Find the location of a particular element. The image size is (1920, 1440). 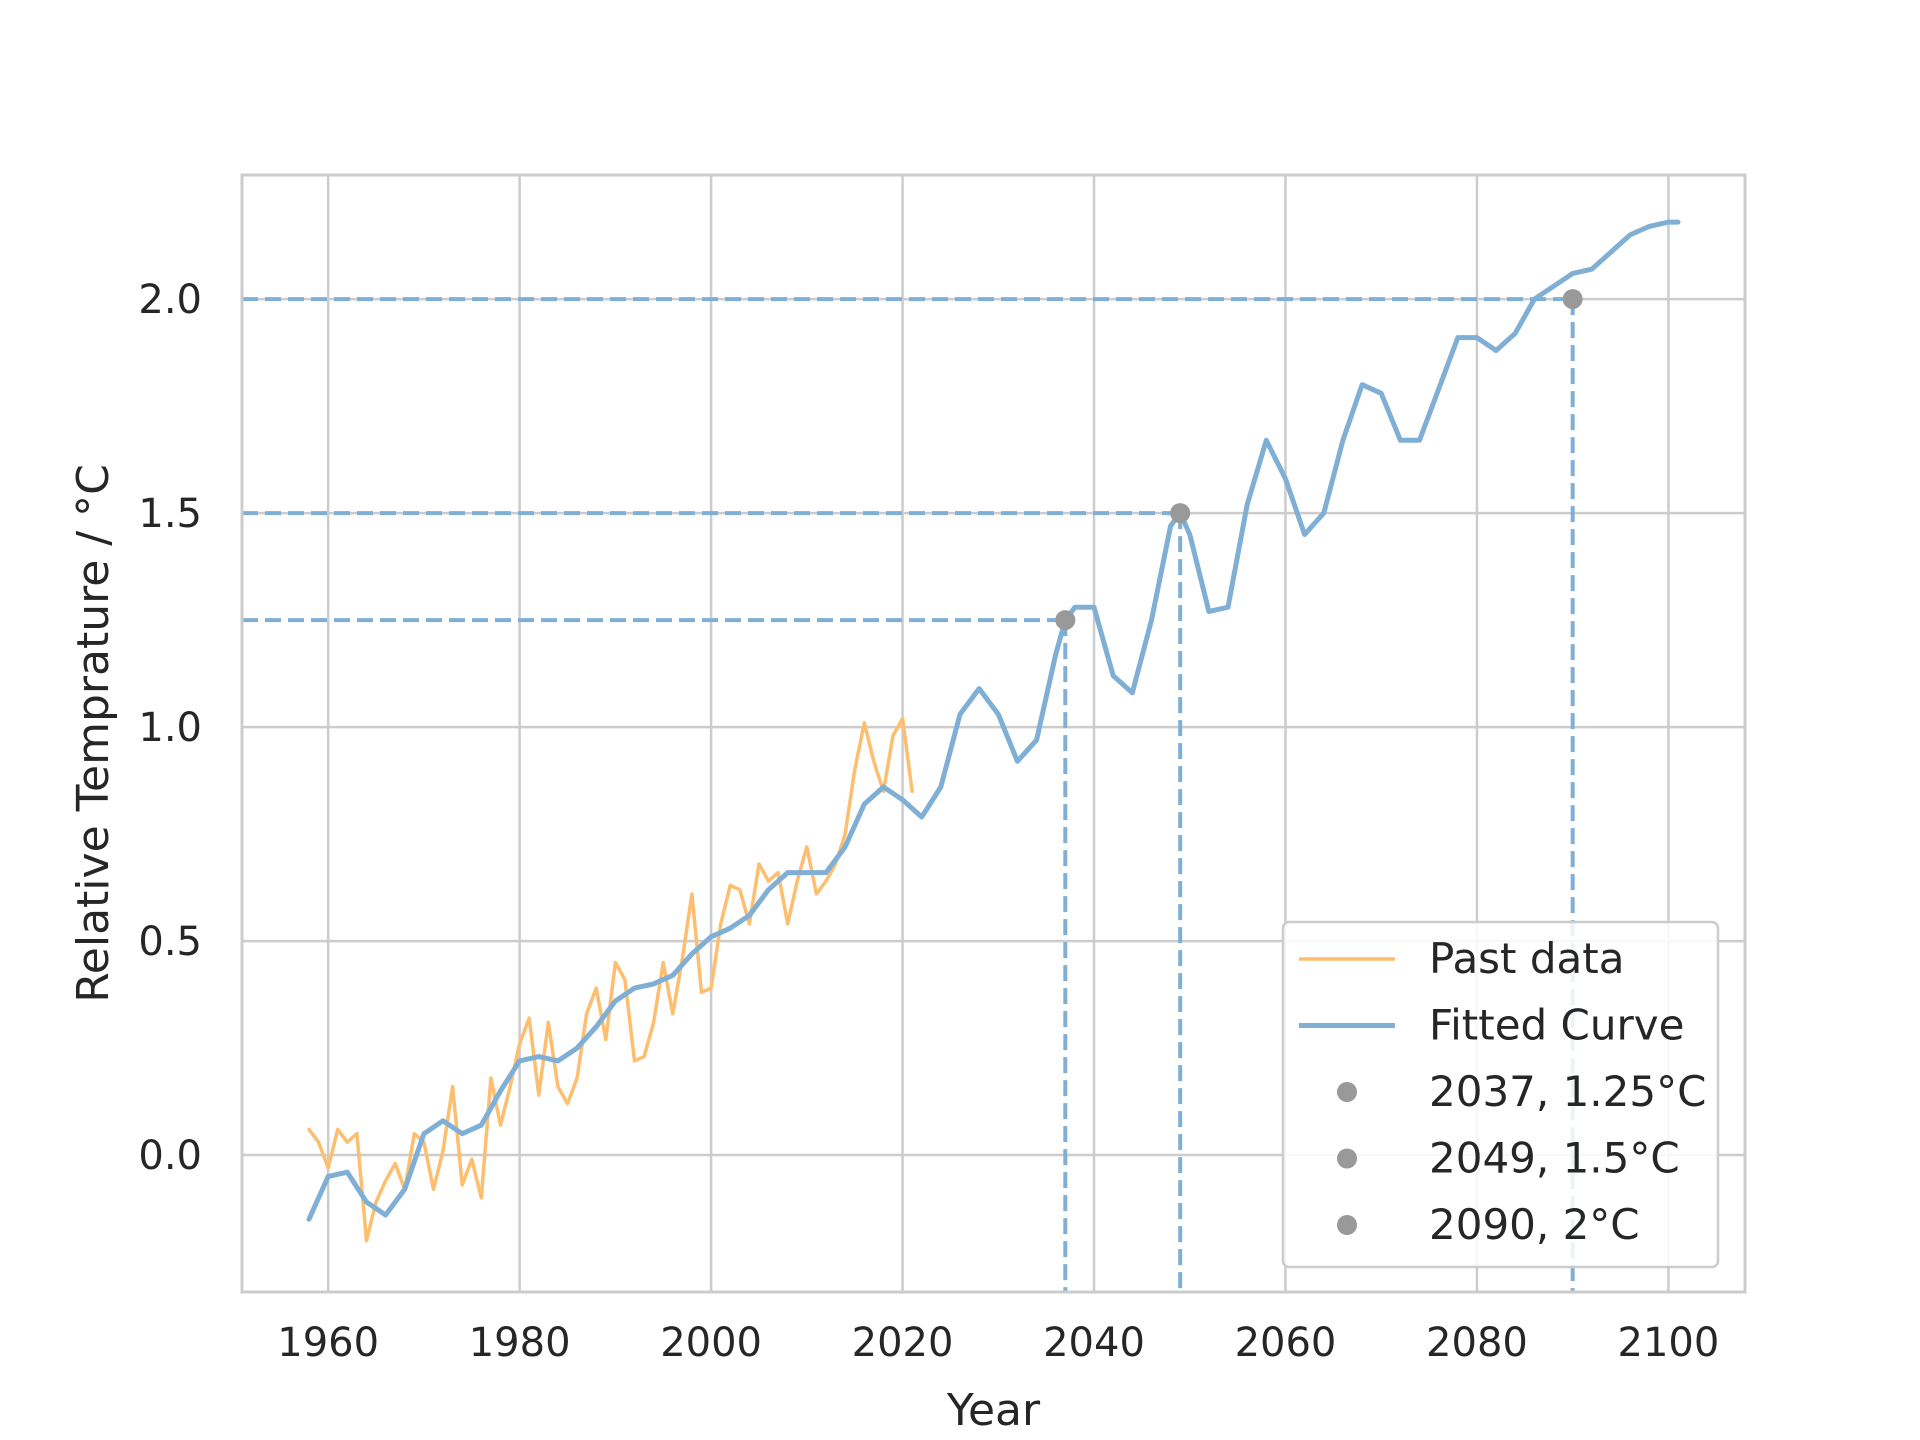

y-tick-label: 0.5 is located at coordinates (170, 942).